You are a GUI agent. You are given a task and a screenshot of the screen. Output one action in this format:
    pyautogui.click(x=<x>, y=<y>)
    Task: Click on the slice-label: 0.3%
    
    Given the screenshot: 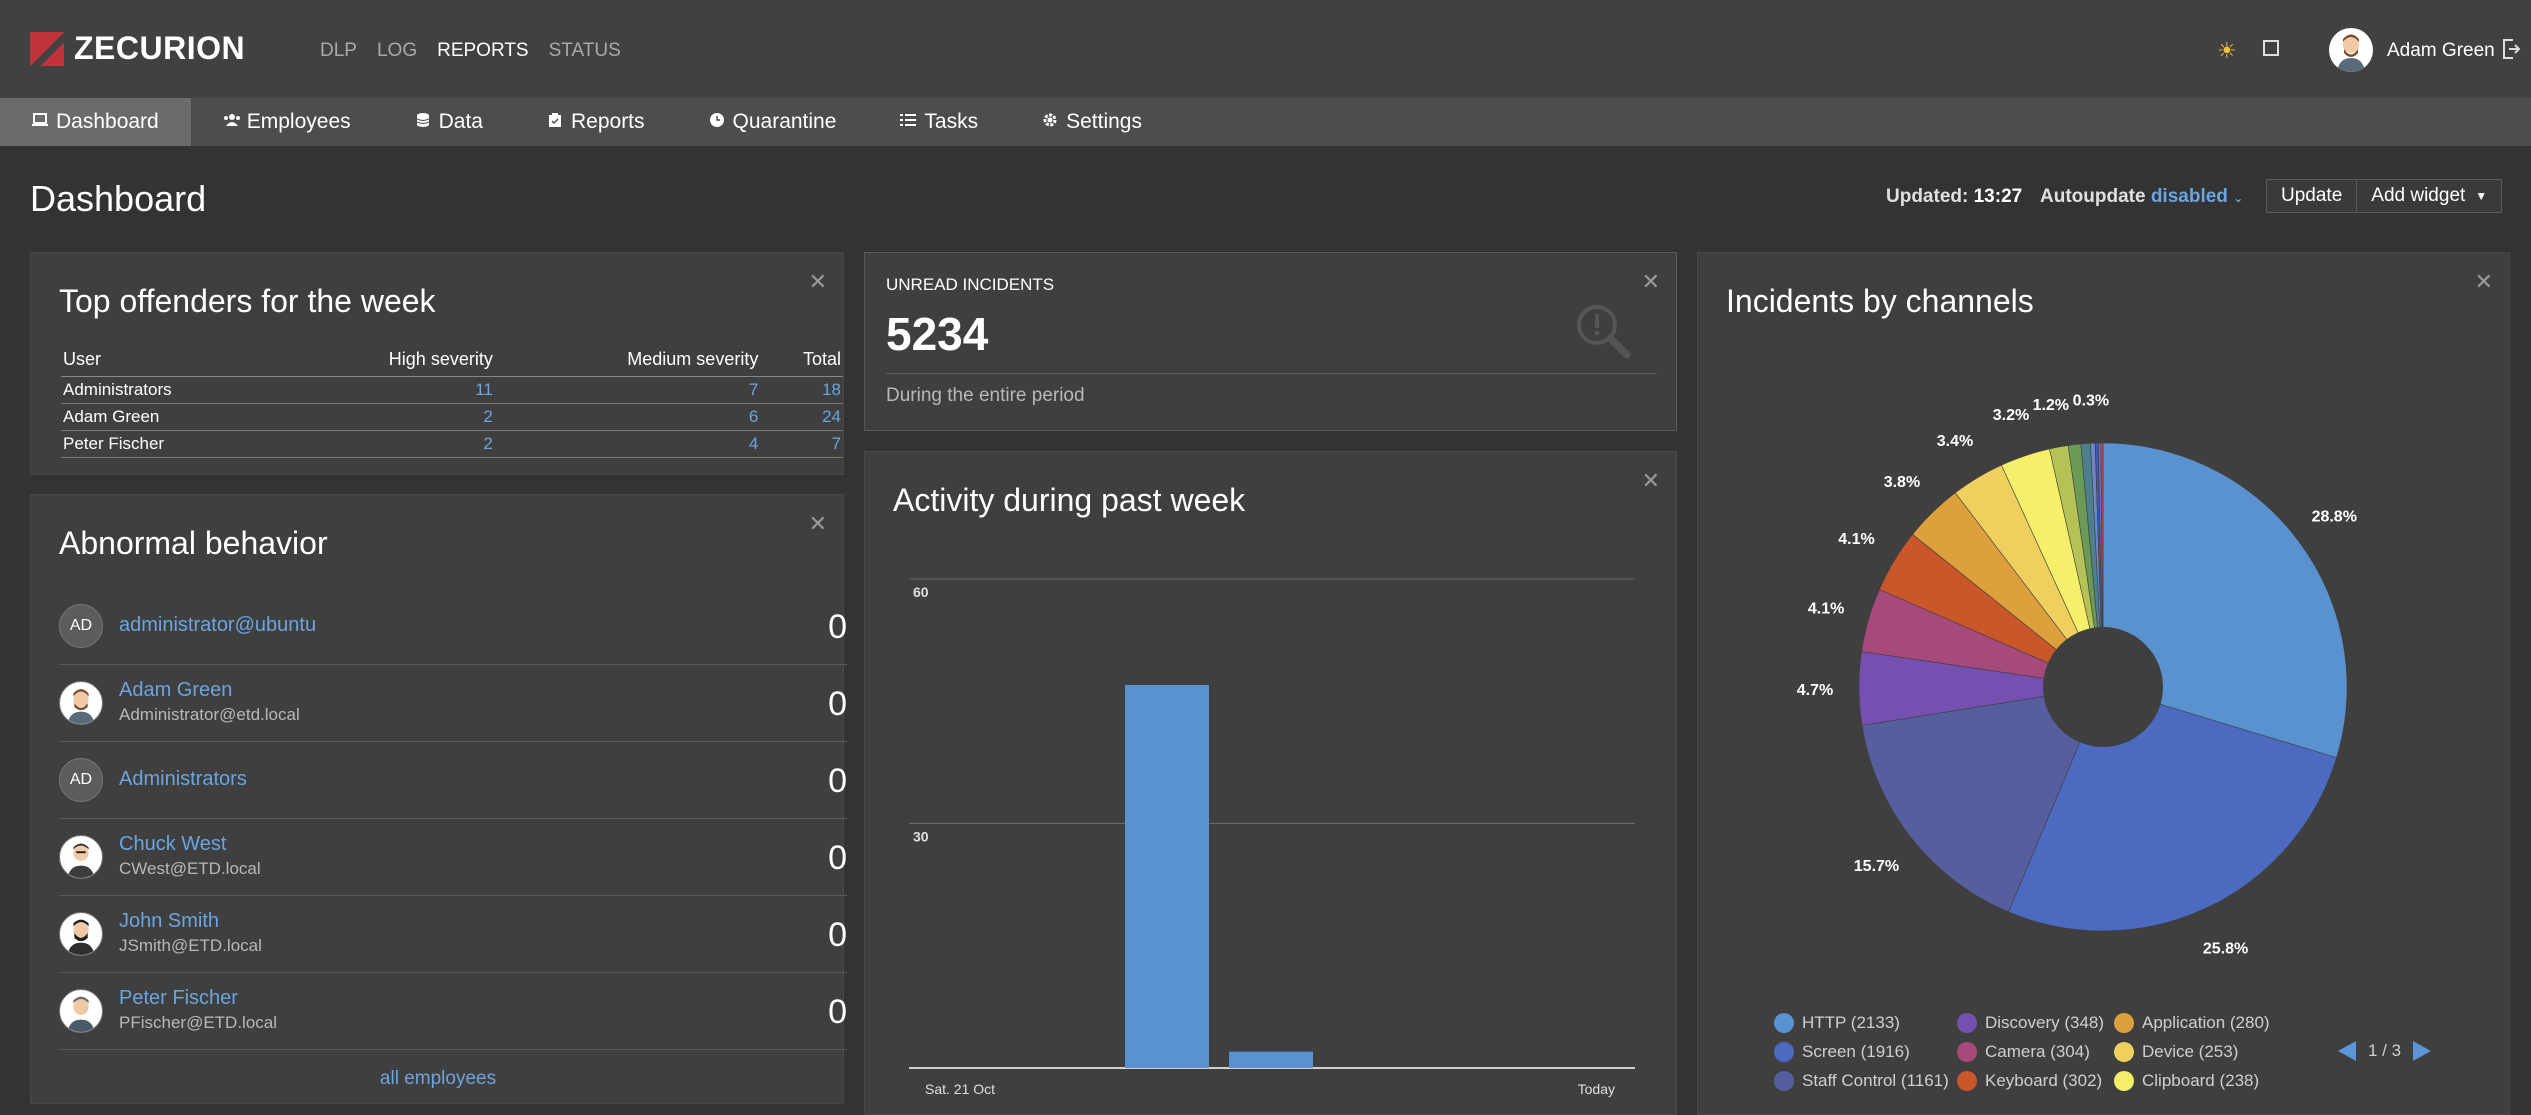 What is the action you would take?
    pyautogui.click(x=2091, y=400)
    